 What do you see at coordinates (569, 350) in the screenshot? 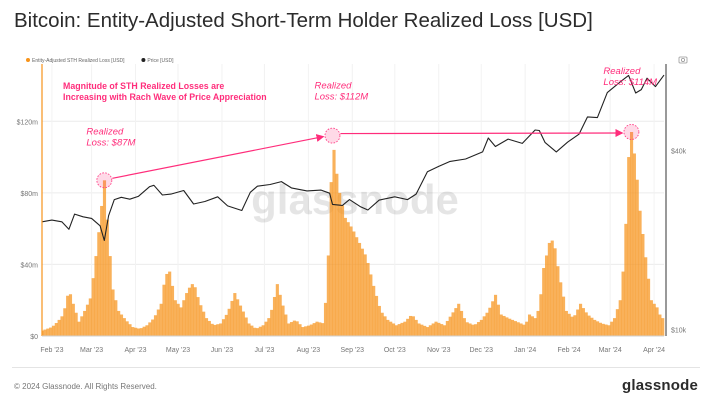
I see `x-tick-label: Feb '24` at bounding box center [569, 350].